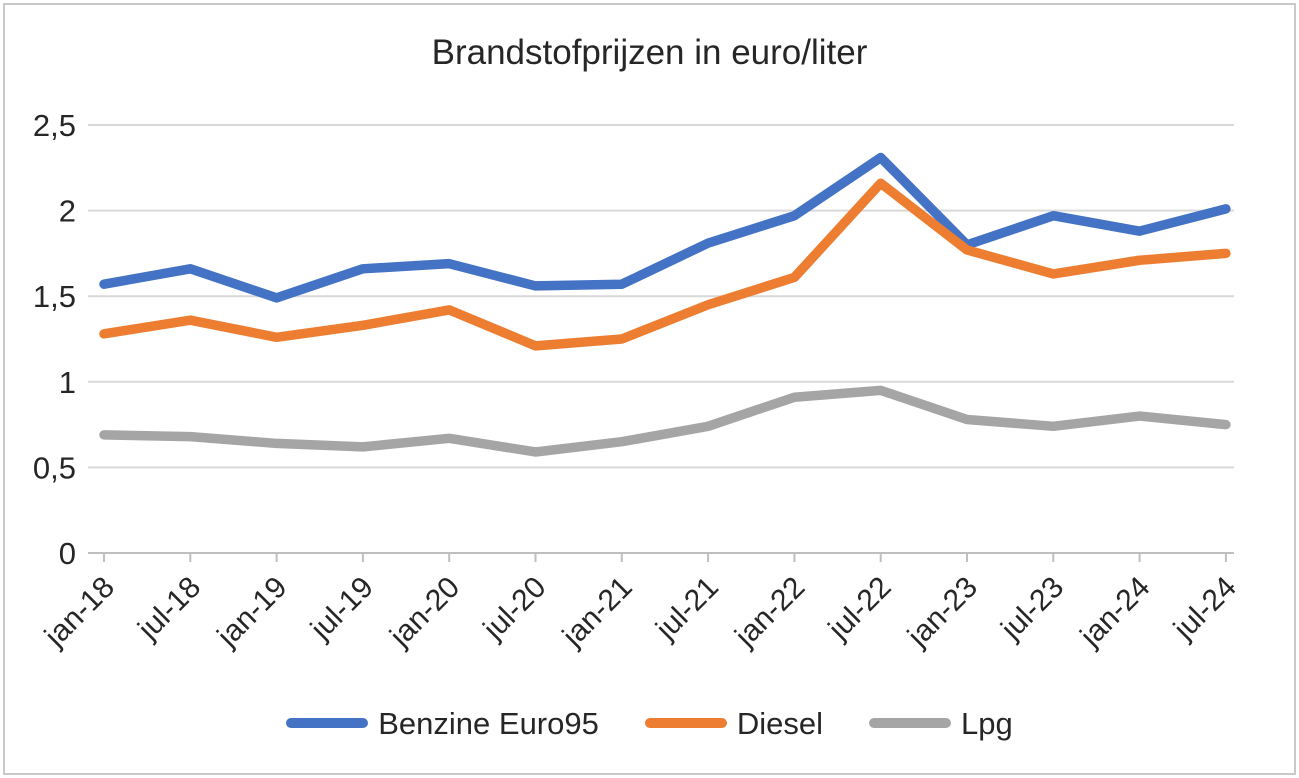 Image resolution: width=1299 pixels, height=778 pixels. I want to click on y-axis-tick-label-0-5: 0,5, so click(54, 467).